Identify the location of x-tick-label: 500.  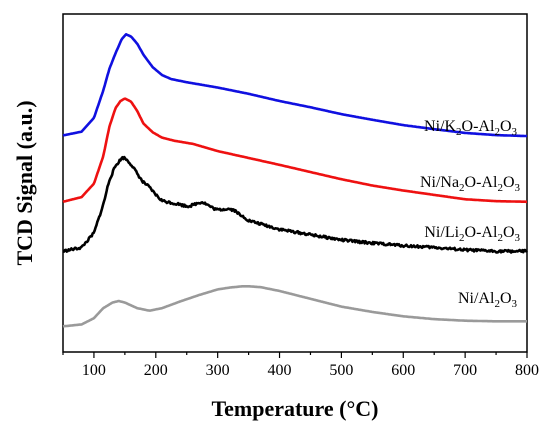
(341, 370).